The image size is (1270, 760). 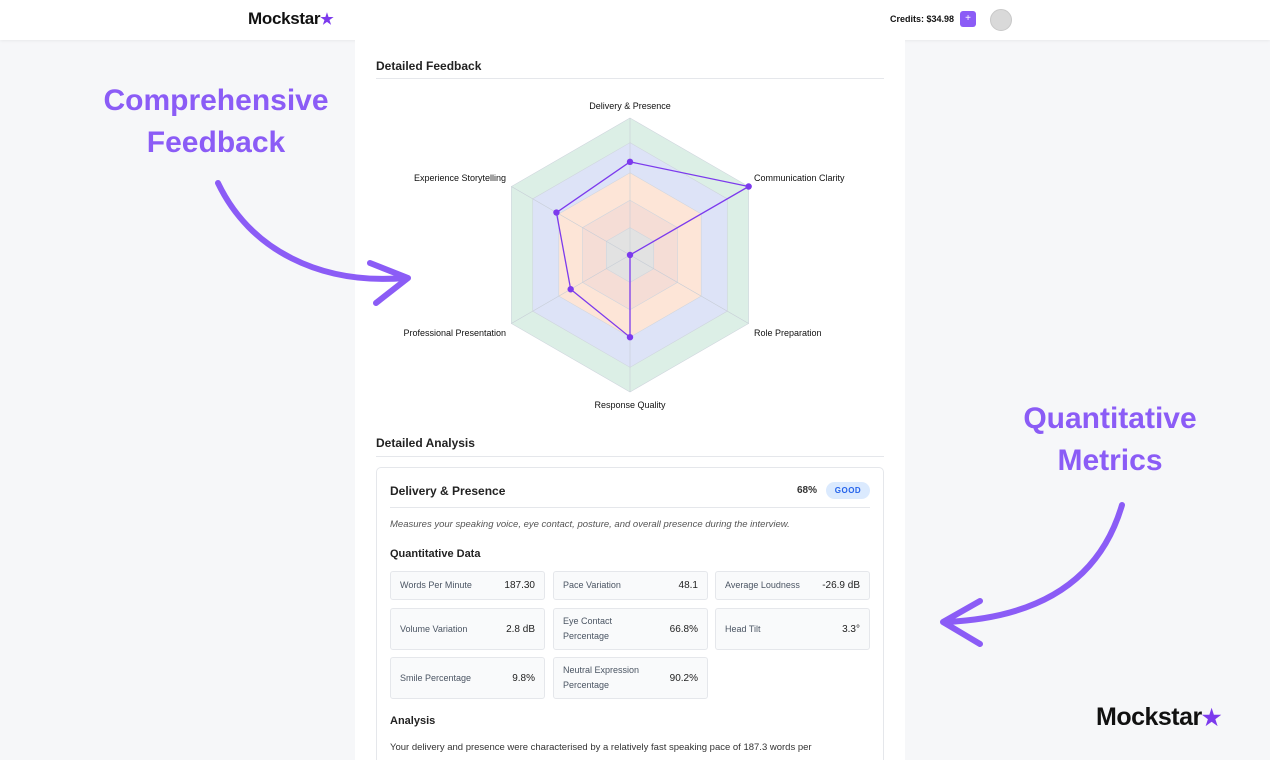 What do you see at coordinates (520, 629) in the screenshot?
I see `metric-value: 2.8 dB` at bounding box center [520, 629].